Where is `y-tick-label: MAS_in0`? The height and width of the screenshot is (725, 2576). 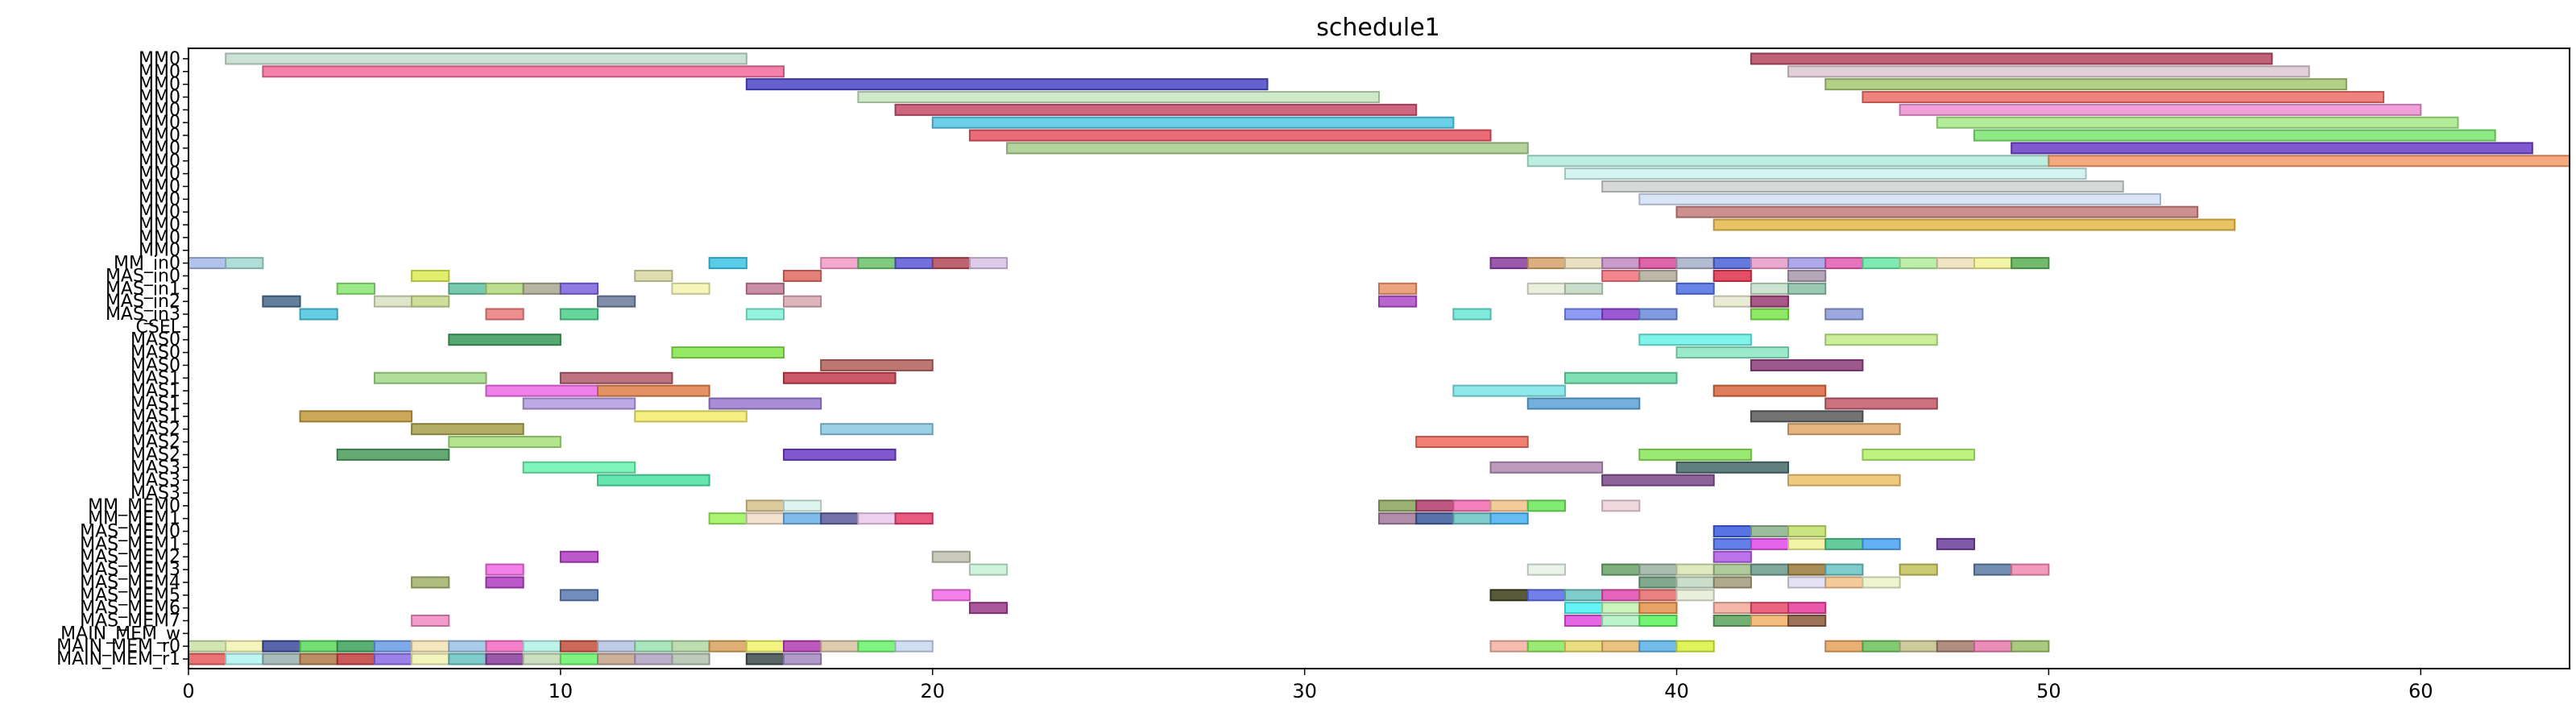
y-tick-label: MAS_in0 is located at coordinates (143, 276).